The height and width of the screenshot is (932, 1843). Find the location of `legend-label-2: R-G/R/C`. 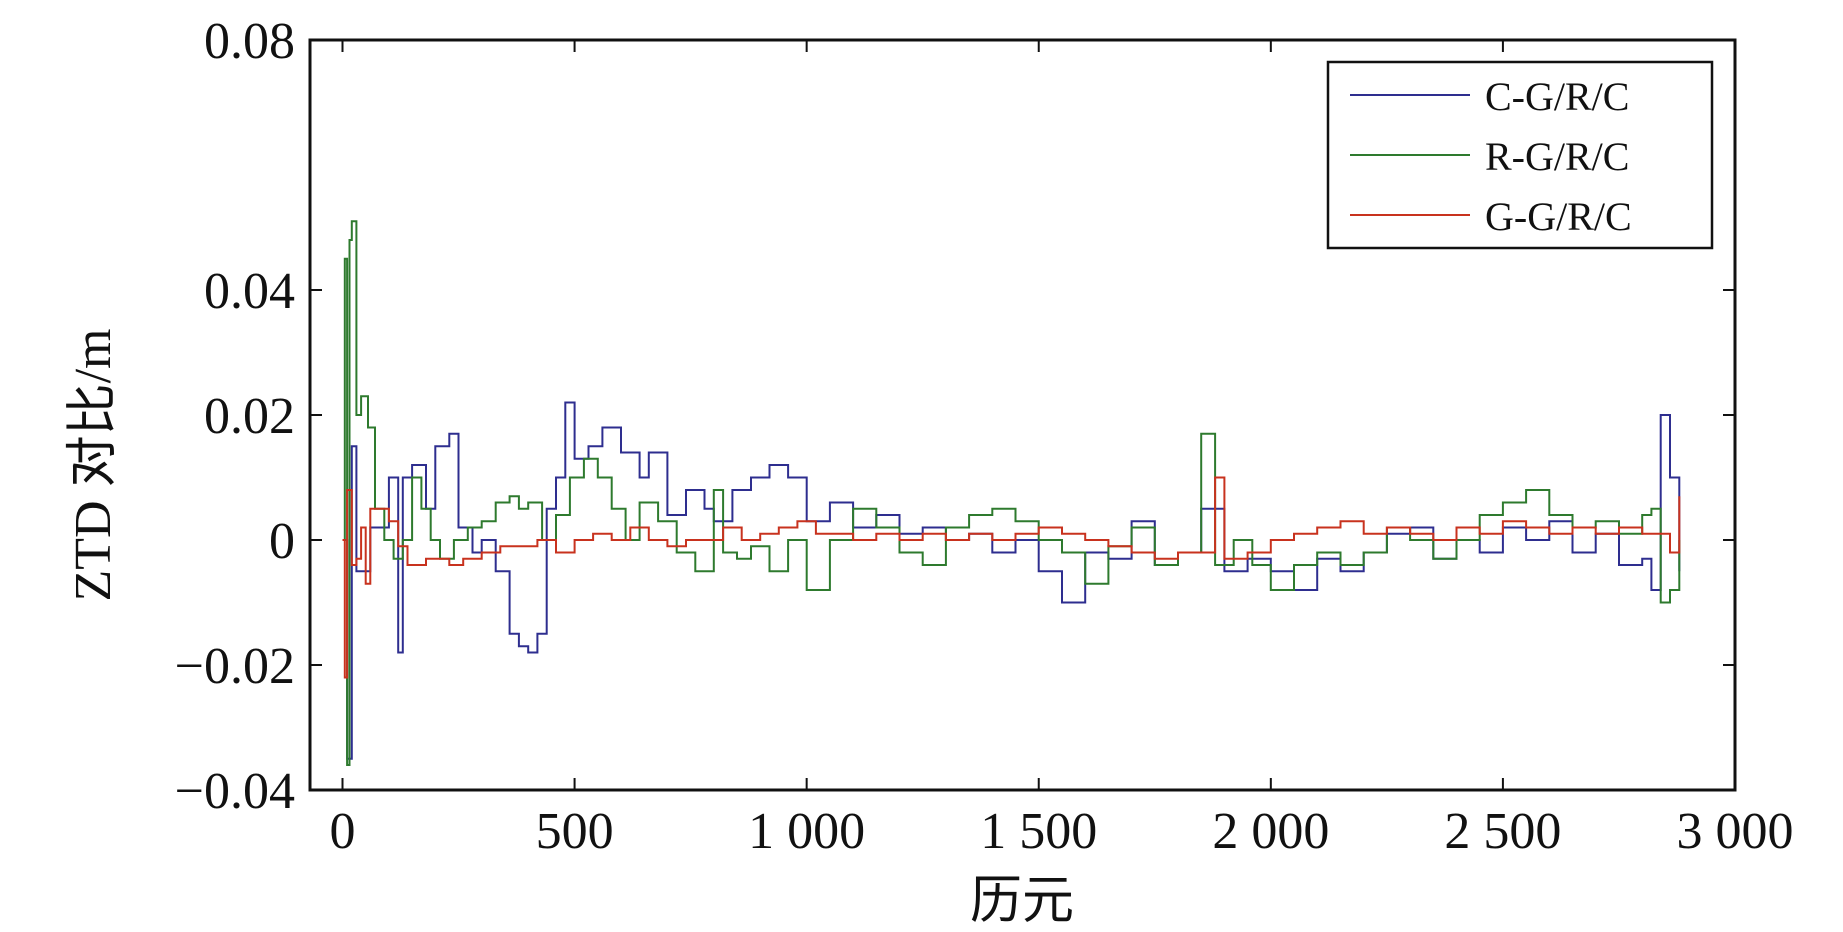

legend-label-2: R-G/R/C is located at coordinates (1557, 156).